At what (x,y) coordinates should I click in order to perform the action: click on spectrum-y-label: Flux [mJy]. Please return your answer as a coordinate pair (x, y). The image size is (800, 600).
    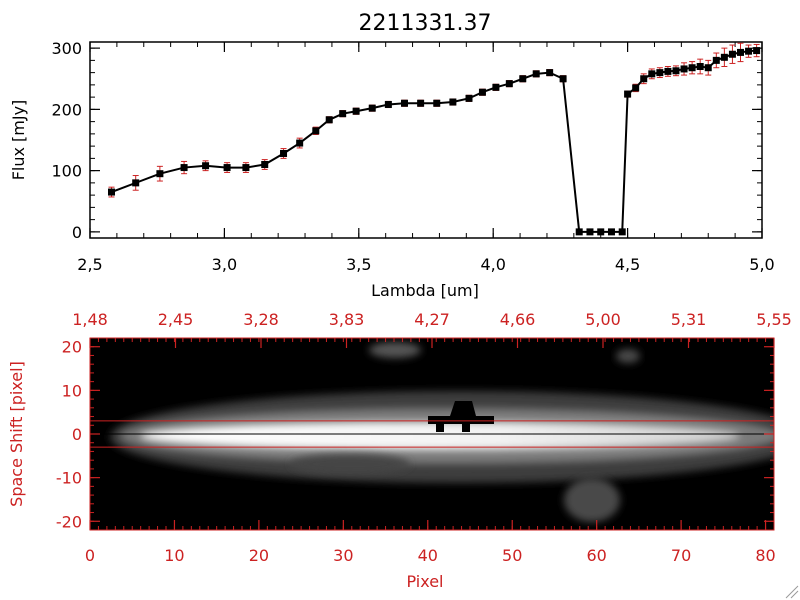
    Looking at the image, I should click on (18, 140).